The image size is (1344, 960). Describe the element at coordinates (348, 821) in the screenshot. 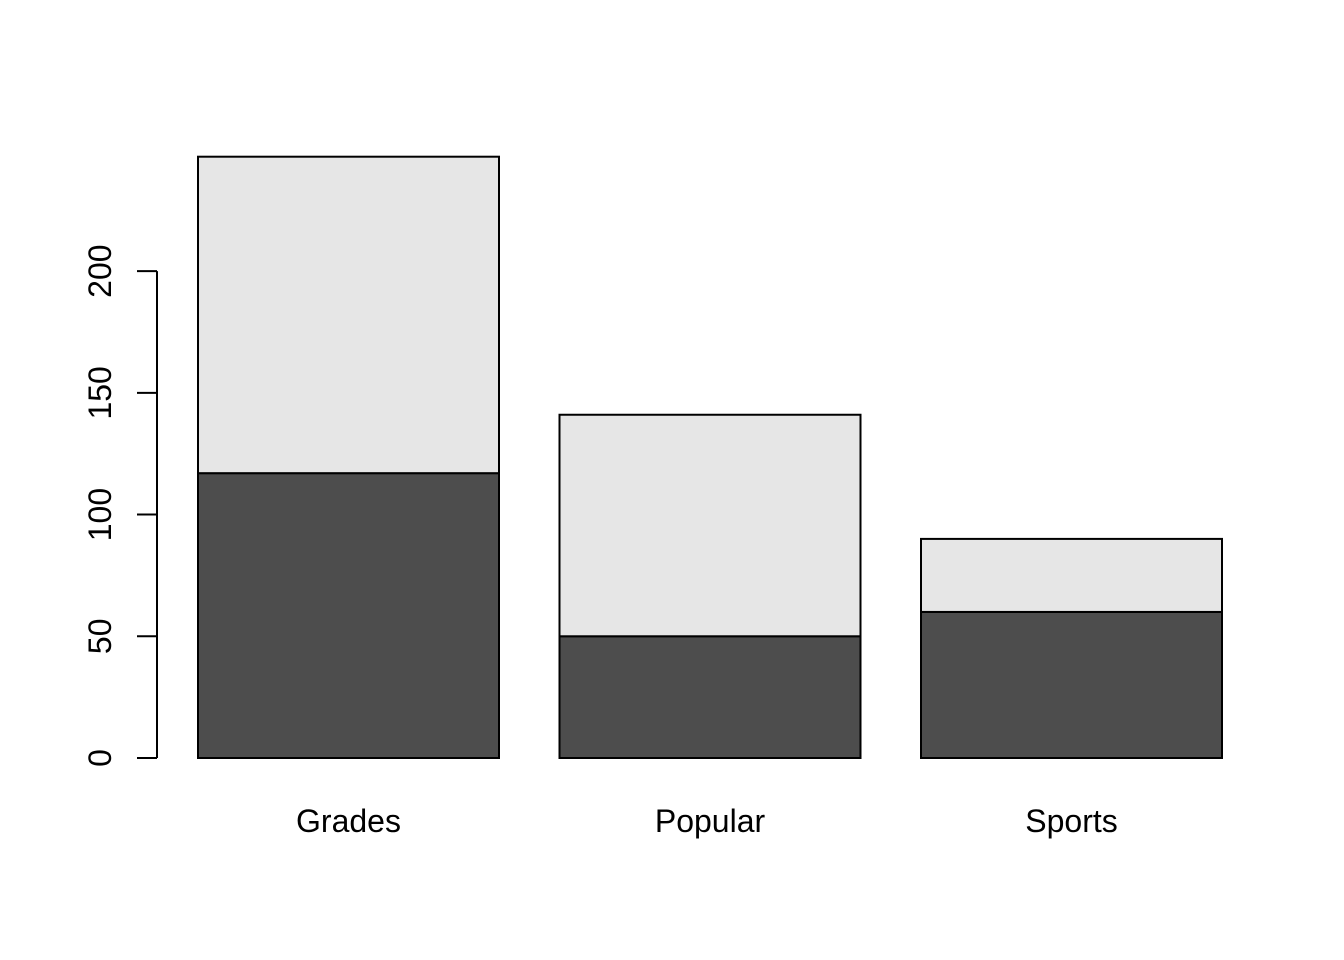

I see `x-tick-label-grades: Grades` at that location.